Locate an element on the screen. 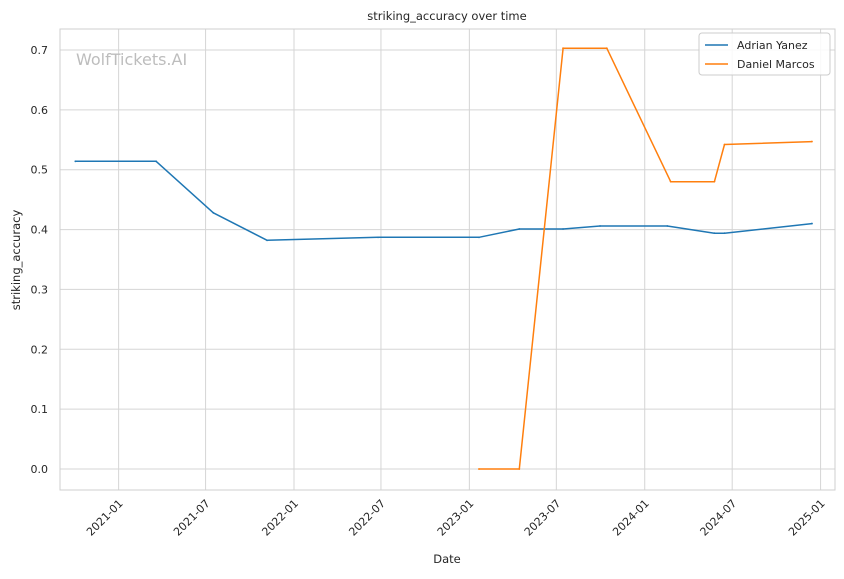 The width and height of the screenshot is (844, 579). legend-label-adrian-yanez: Adrian Yanez is located at coordinates (772, 45).